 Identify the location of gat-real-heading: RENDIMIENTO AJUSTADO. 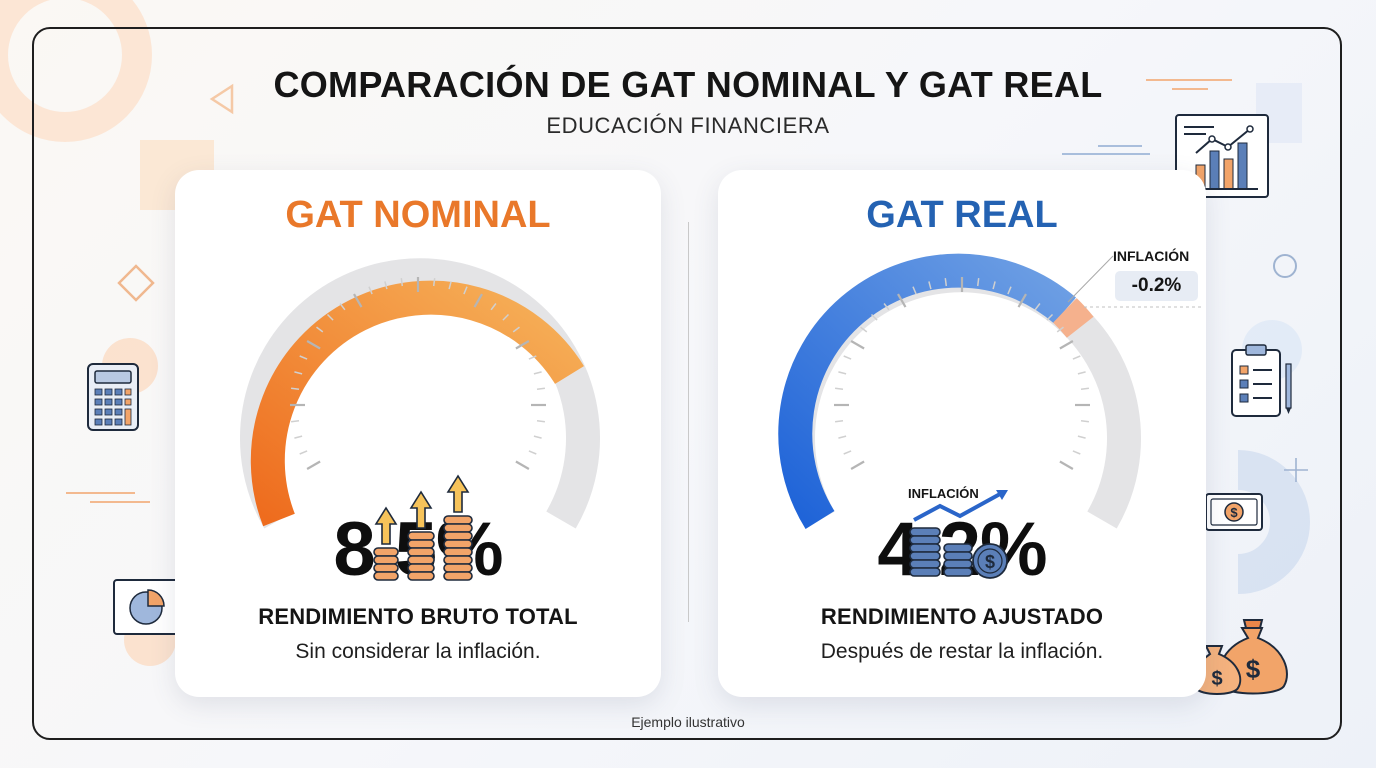
(962, 616).